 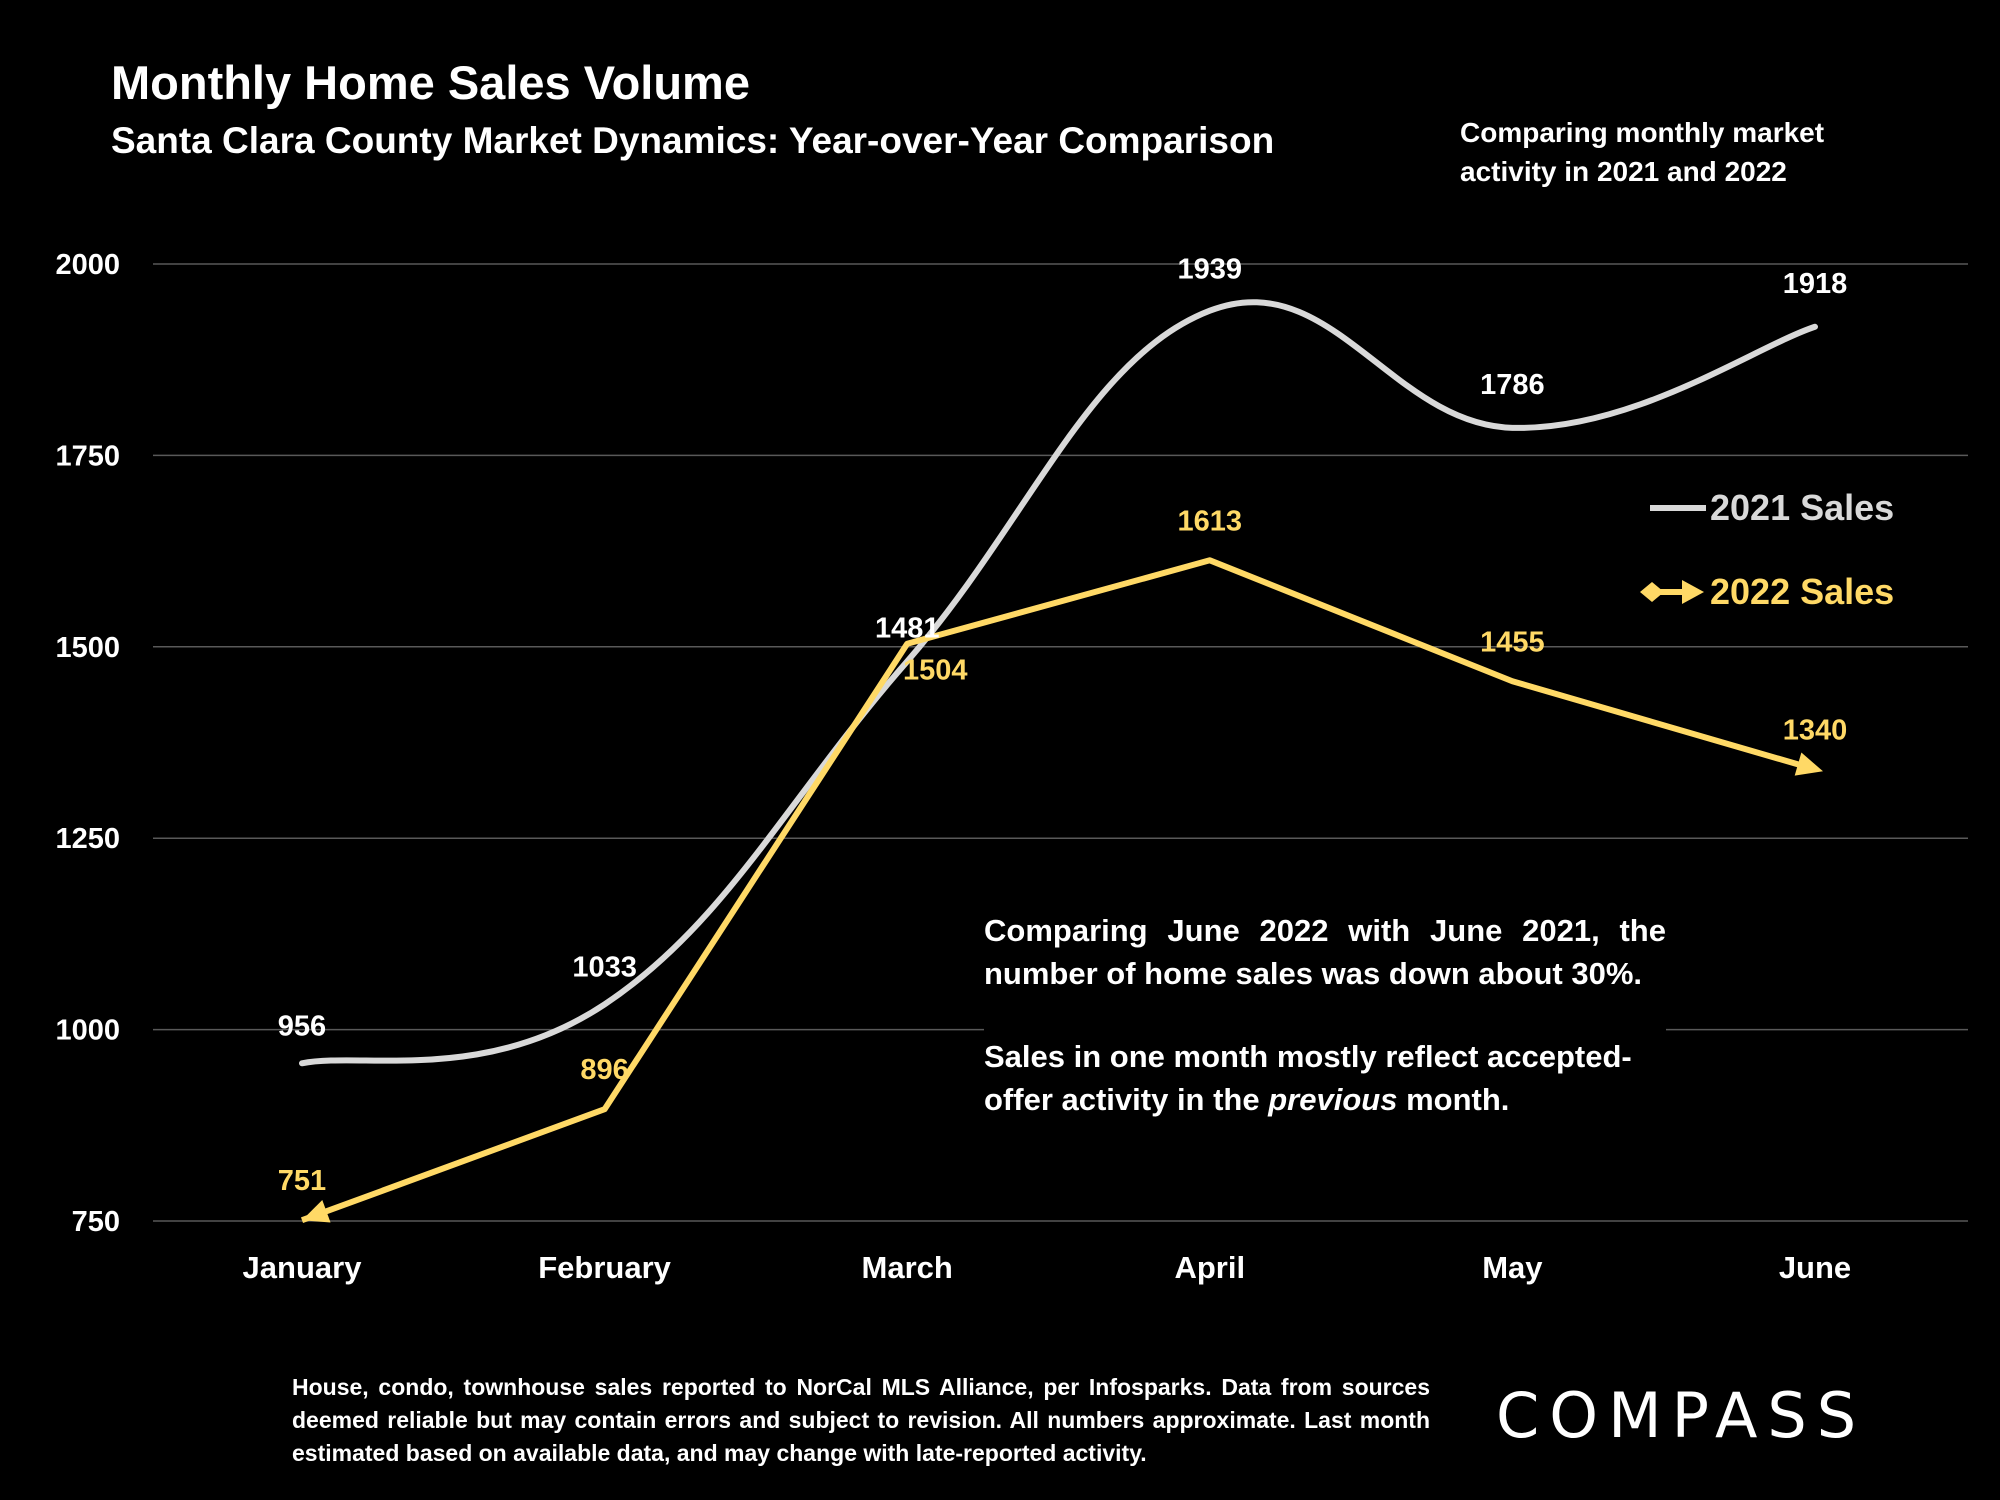 I want to click on logo-text: COMPASS, so click(x=1681, y=1415).